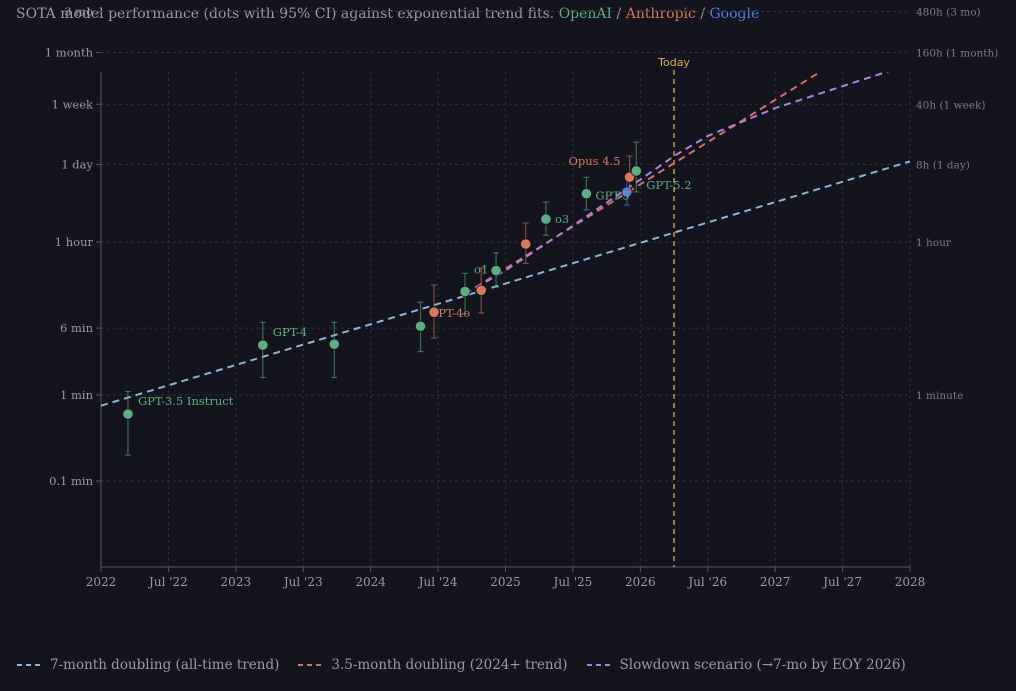 This screenshot has height=691, width=1016. I want to click on legend-item-2024-trend: 3.5-month doubling (2024+ trend), so click(432, 665).